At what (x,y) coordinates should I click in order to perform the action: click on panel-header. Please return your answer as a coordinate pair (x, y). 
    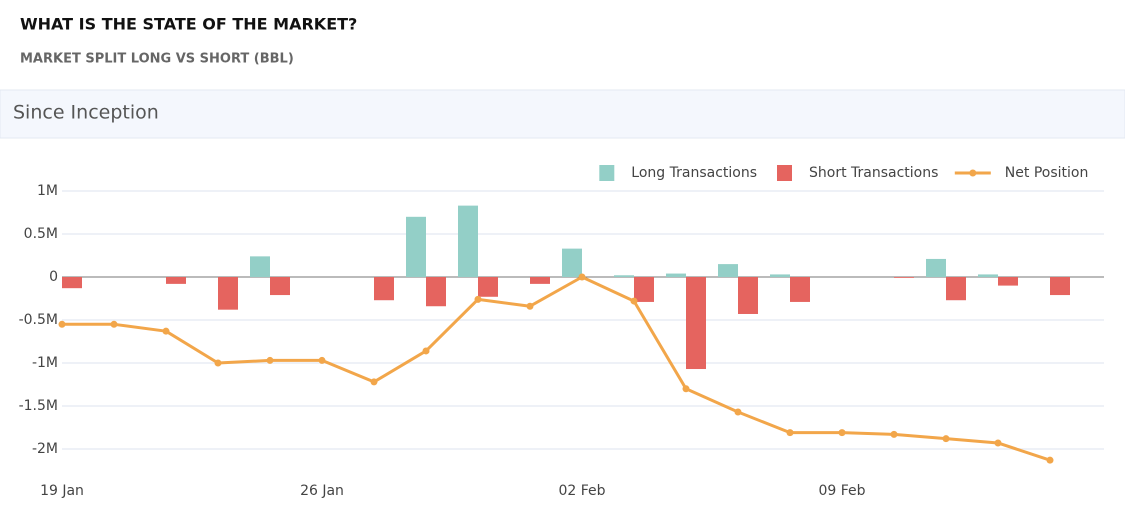
    Looking at the image, I should click on (562, 114).